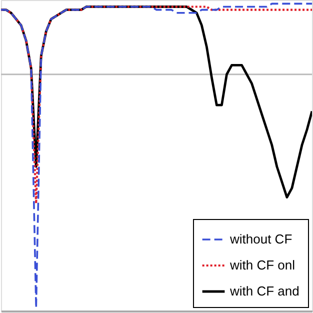 The image size is (313, 313). What do you see at coordinates (264, 291) in the screenshot?
I see `legend-label: with CF and` at bounding box center [264, 291].